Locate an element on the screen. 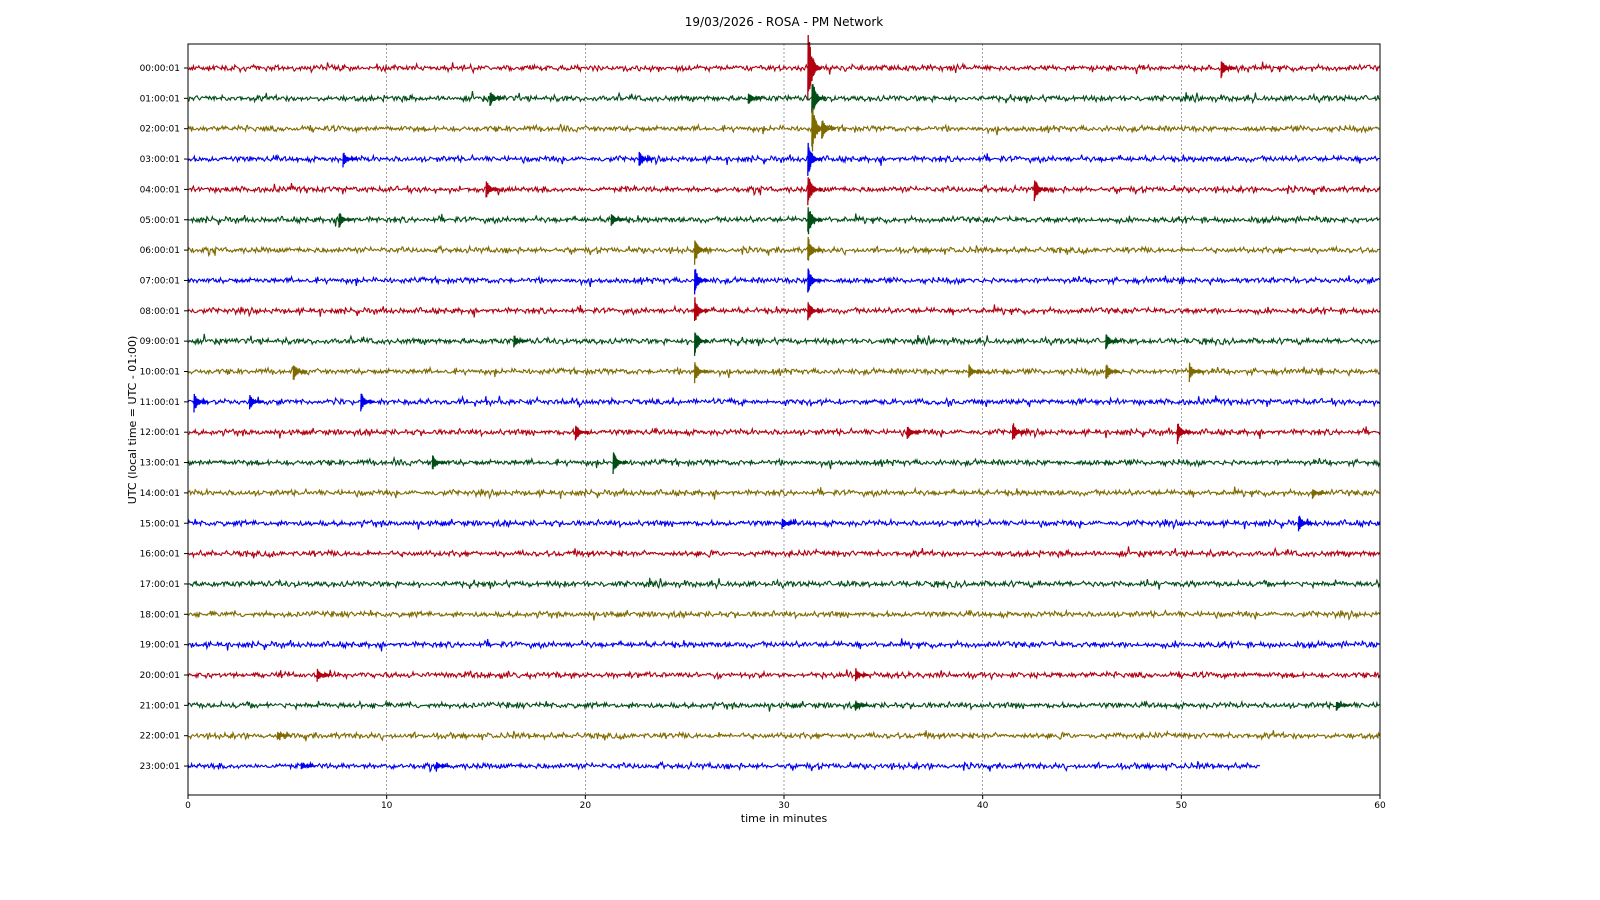 The width and height of the screenshot is (1600, 900). row-time-label: 23:00:01 is located at coordinates (160, 767).